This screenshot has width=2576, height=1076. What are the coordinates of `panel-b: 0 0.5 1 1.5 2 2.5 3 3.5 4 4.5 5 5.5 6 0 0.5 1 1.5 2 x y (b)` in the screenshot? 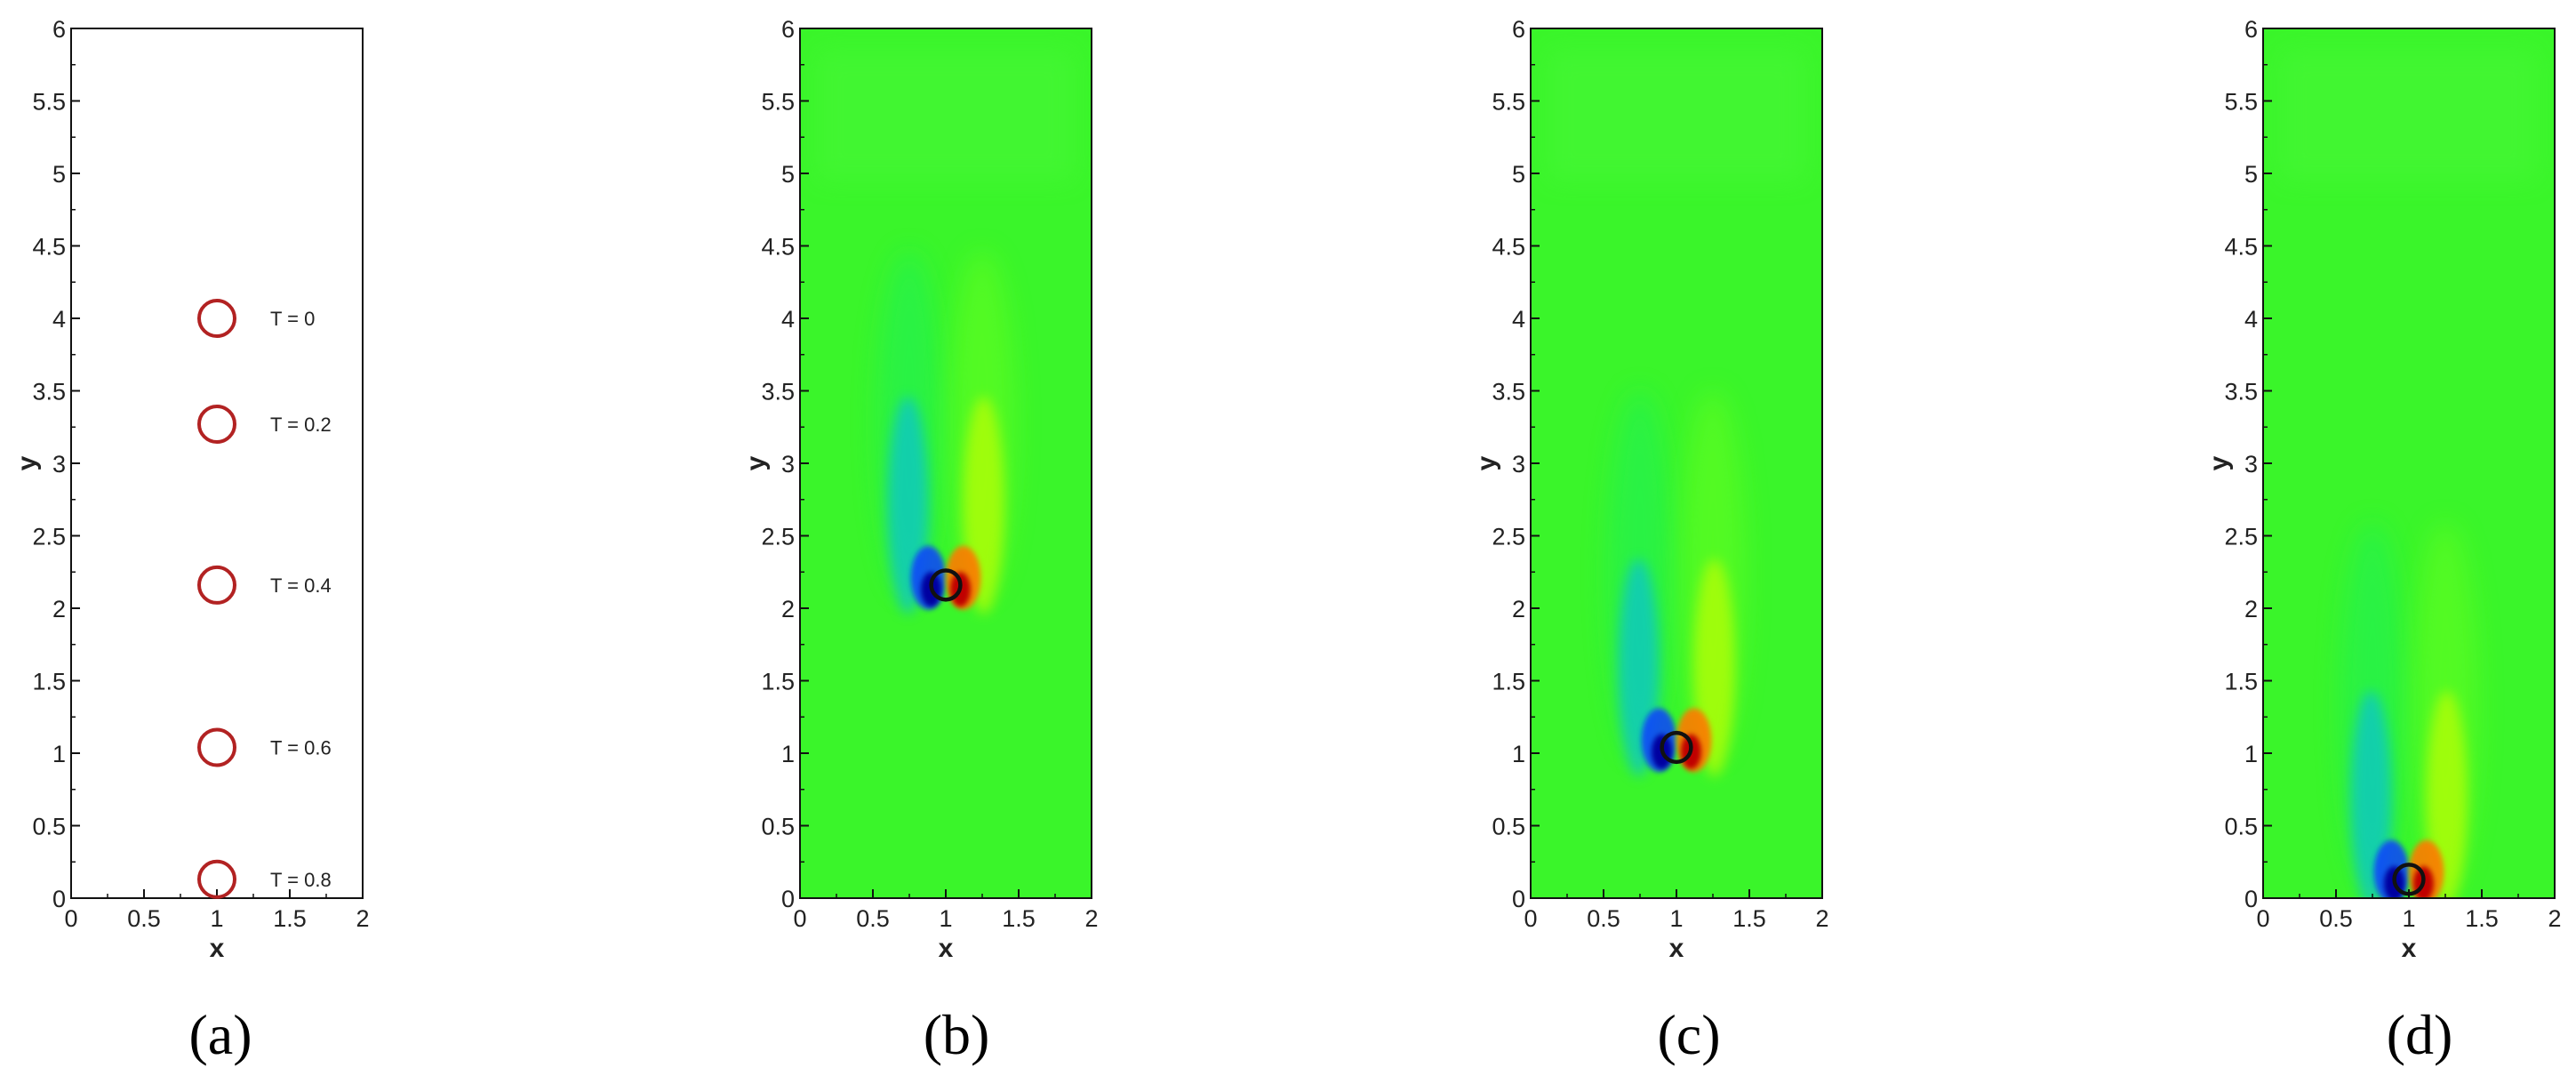 It's located at (920, 541).